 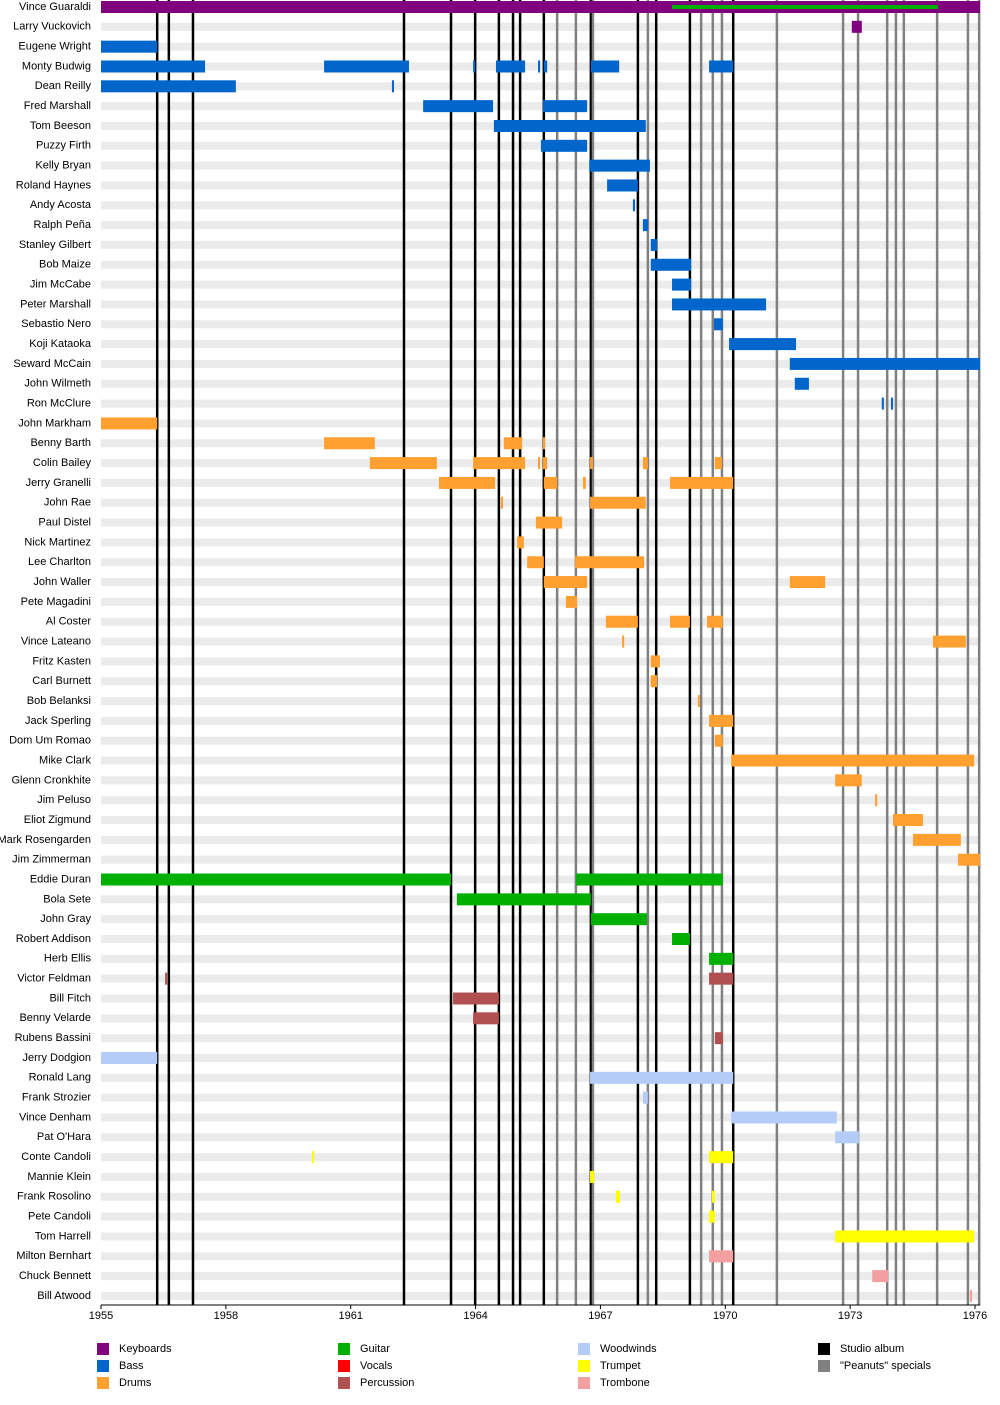 I want to click on member-name: Monty Budwig, so click(x=56, y=66).